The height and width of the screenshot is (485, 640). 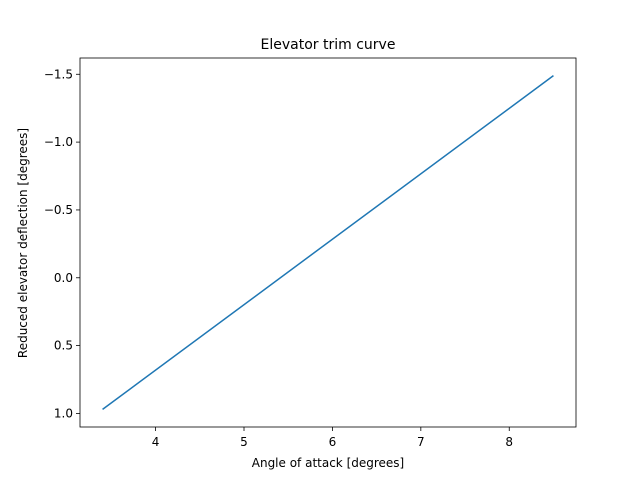 What do you see at coordinates (328, 463) in the screenshot?
I see `x-axis-title: Angle of attack [degrees]` at bounding box center [328, 463].